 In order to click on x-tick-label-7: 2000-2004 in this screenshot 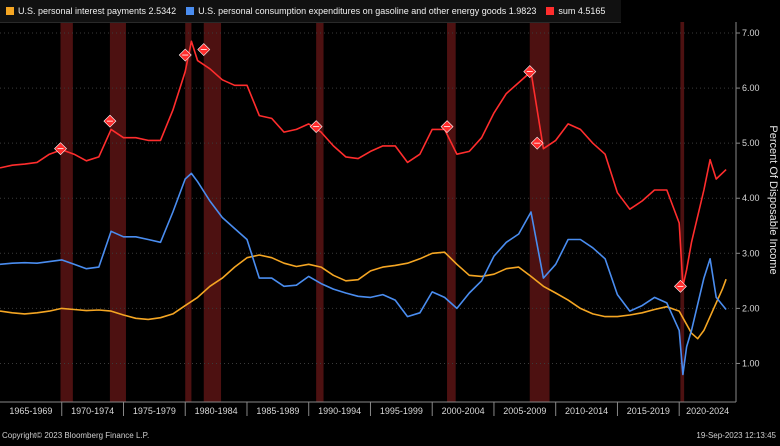, I will do `click(463, 411)`.